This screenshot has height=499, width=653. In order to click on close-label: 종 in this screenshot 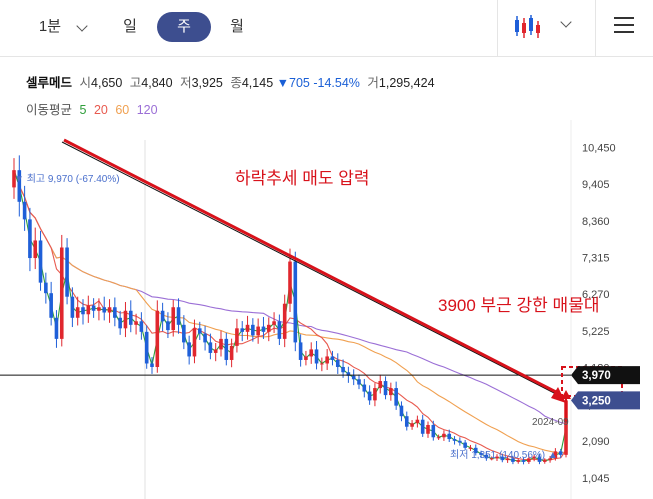, I will do `click(236, 83)`.